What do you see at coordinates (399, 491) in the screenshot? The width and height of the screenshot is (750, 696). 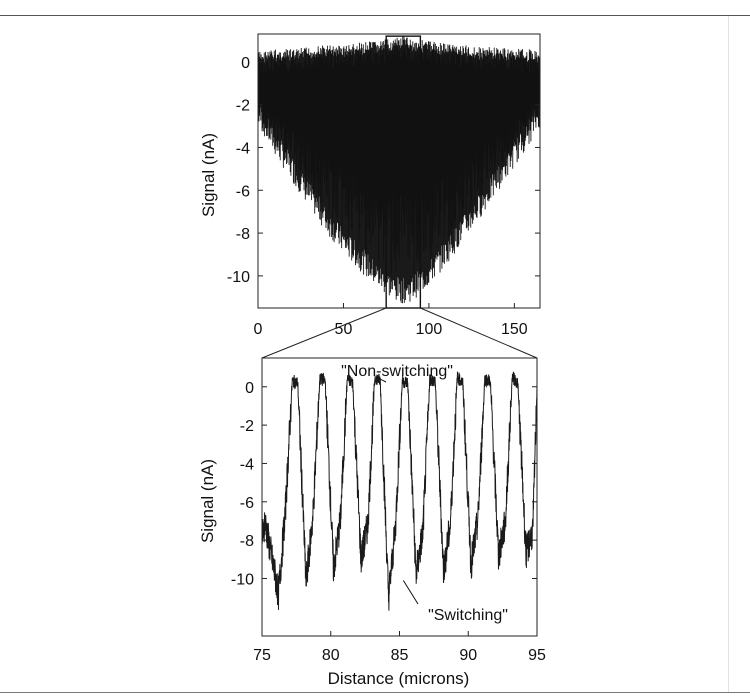 I see `bottom-chart-signal-trace` at bounding box center [399, 491].